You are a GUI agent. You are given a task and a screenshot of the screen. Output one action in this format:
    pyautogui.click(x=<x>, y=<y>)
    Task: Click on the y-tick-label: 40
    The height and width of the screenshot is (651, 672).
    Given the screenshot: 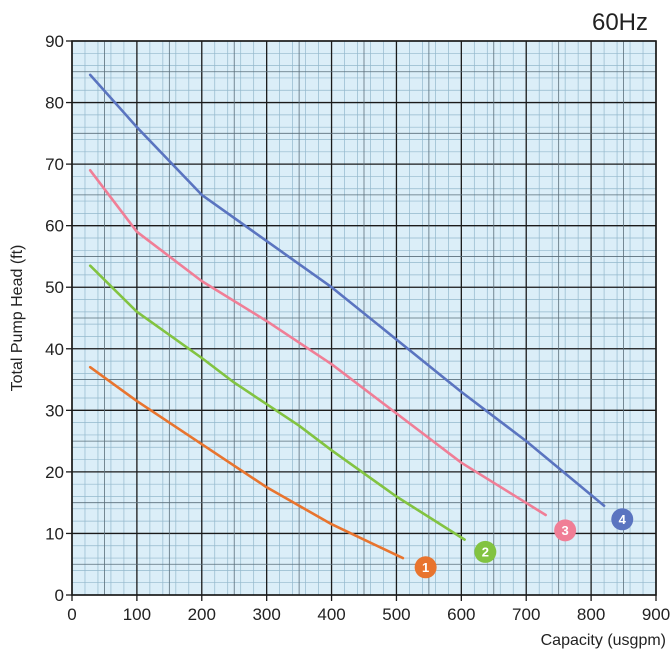 What is the action you would take?
    pyautogui.click(x=54, y=349)
    